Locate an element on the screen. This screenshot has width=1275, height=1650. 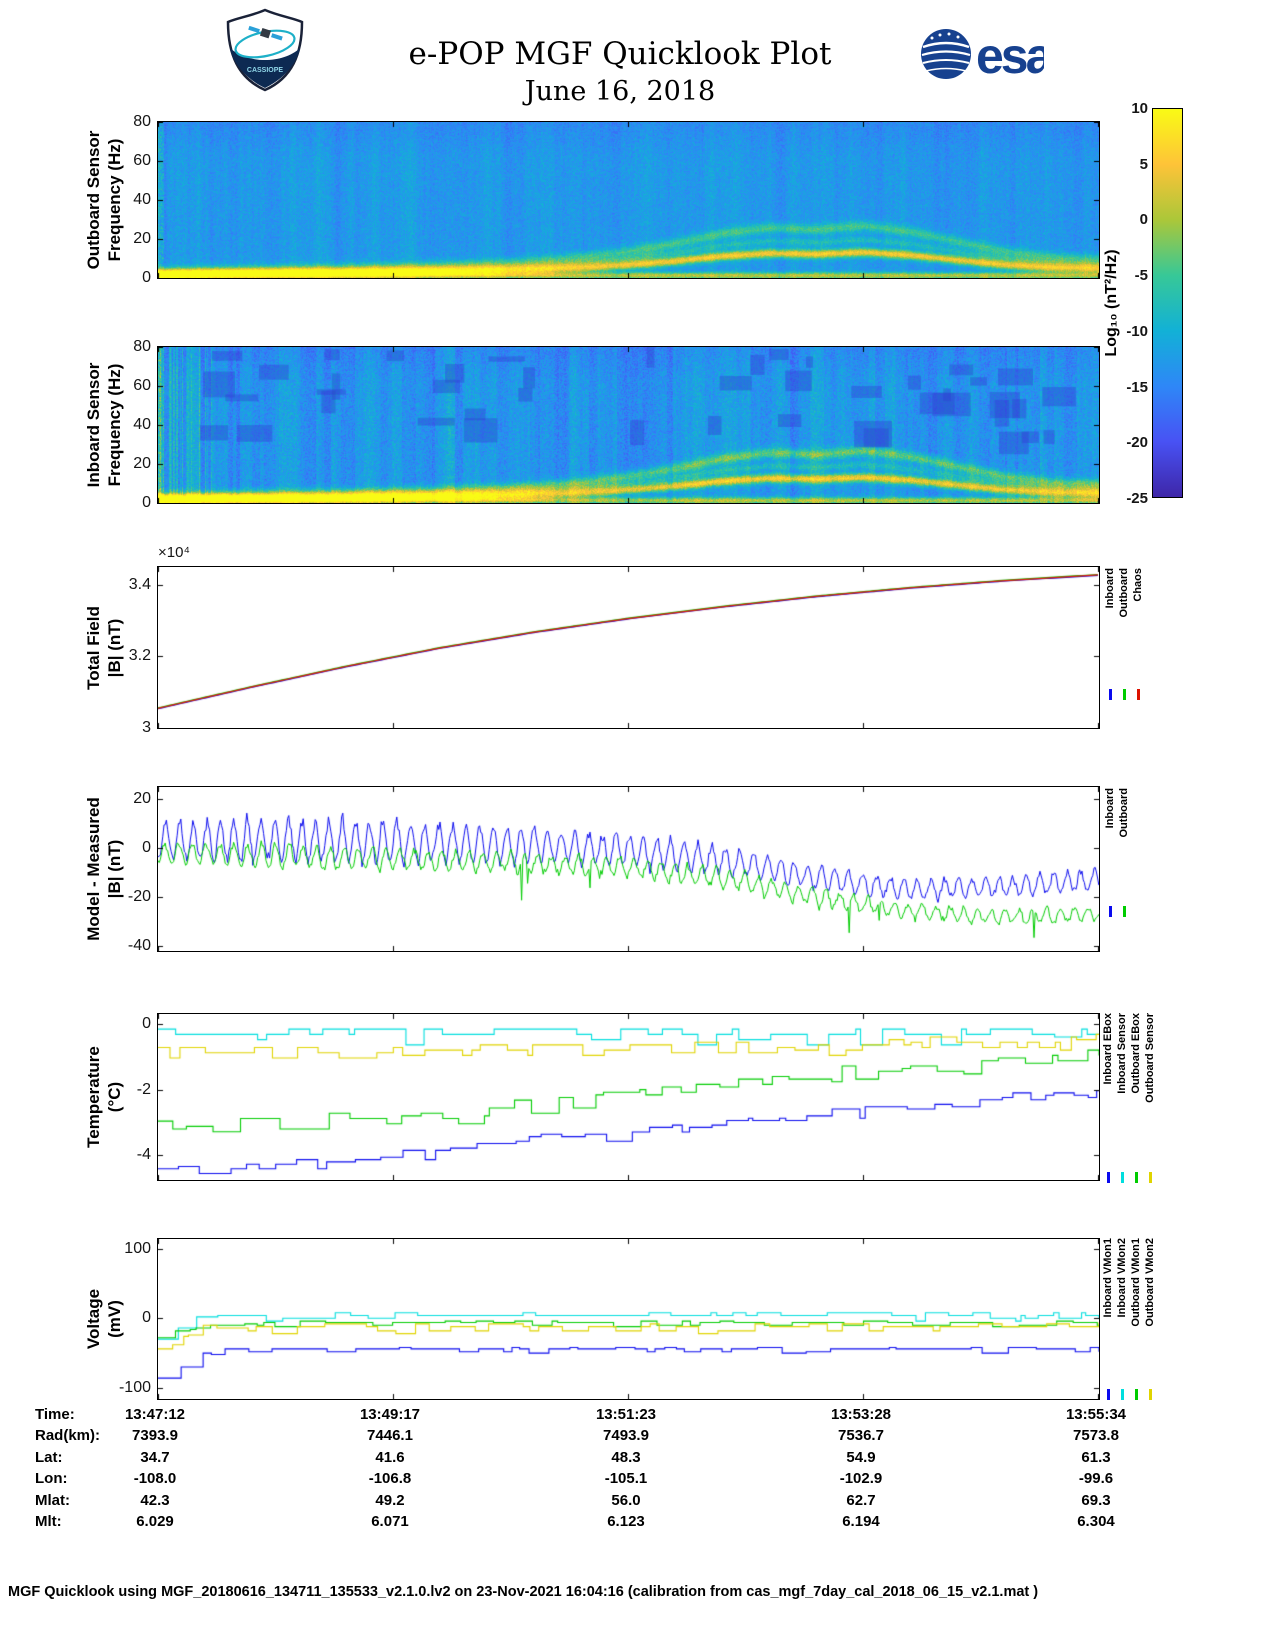
table-cell: 54.9 is located at coordinates (861, 1457).